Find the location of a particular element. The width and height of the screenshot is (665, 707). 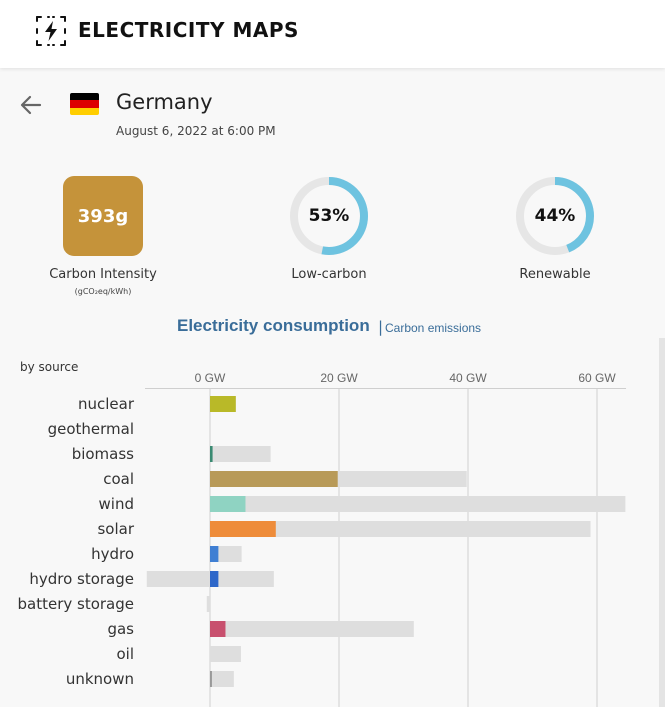

carbon-intensity-badge: 393g is located at coordinates (103, 216).